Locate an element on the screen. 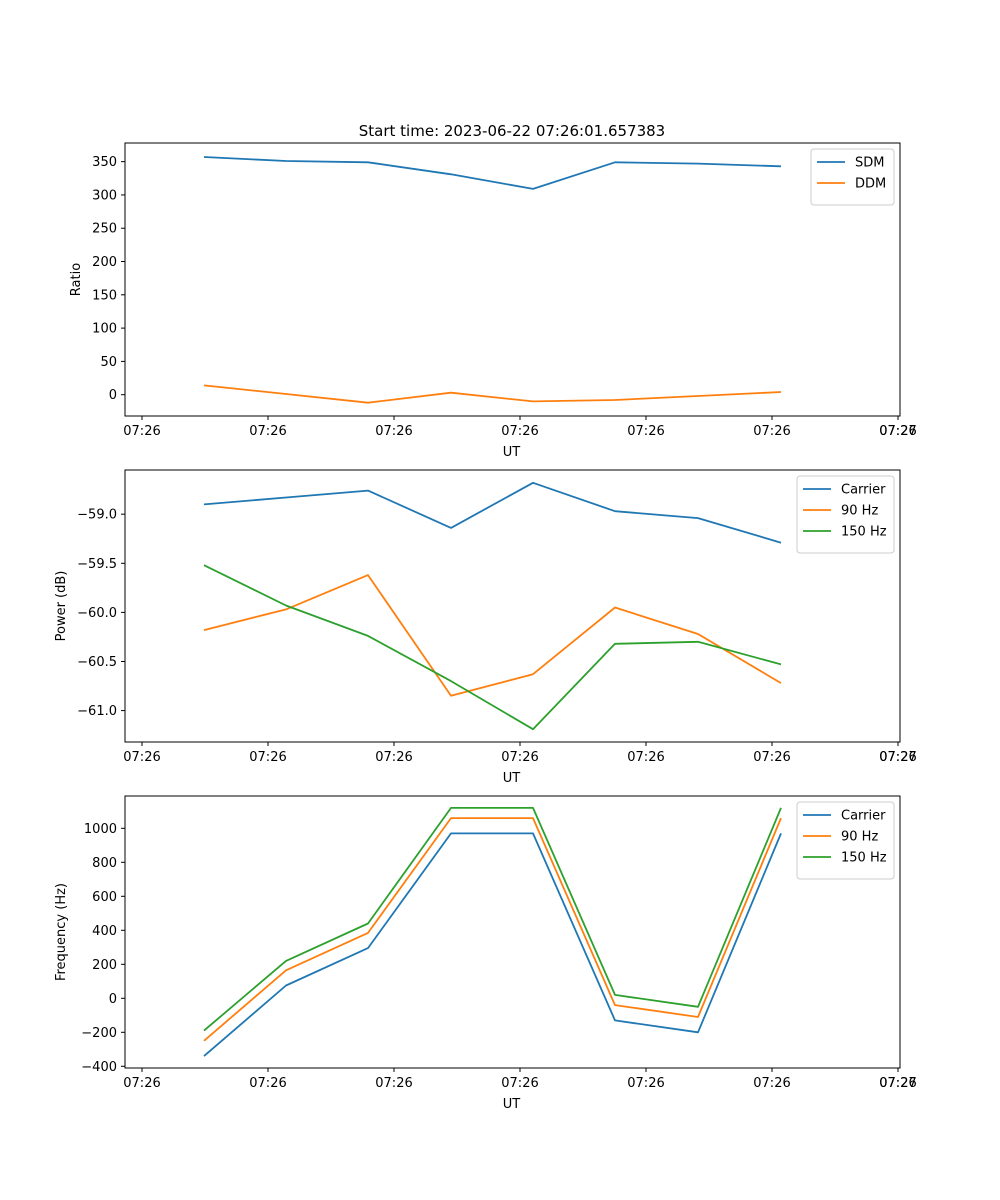 Image resolution: width=1000 pixels, height=1200 pixels. y-tick-label: −59.0 is located at coordinates (97, 515).